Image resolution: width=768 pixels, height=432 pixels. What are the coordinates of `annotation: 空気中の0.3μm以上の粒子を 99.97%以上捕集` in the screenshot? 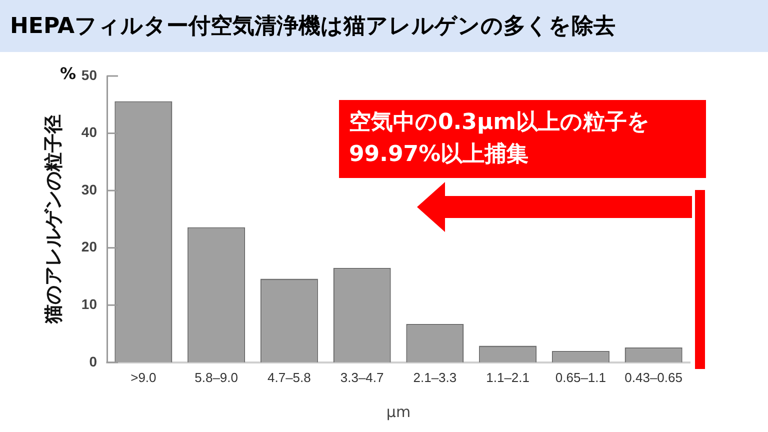 It's located at (522, 139).